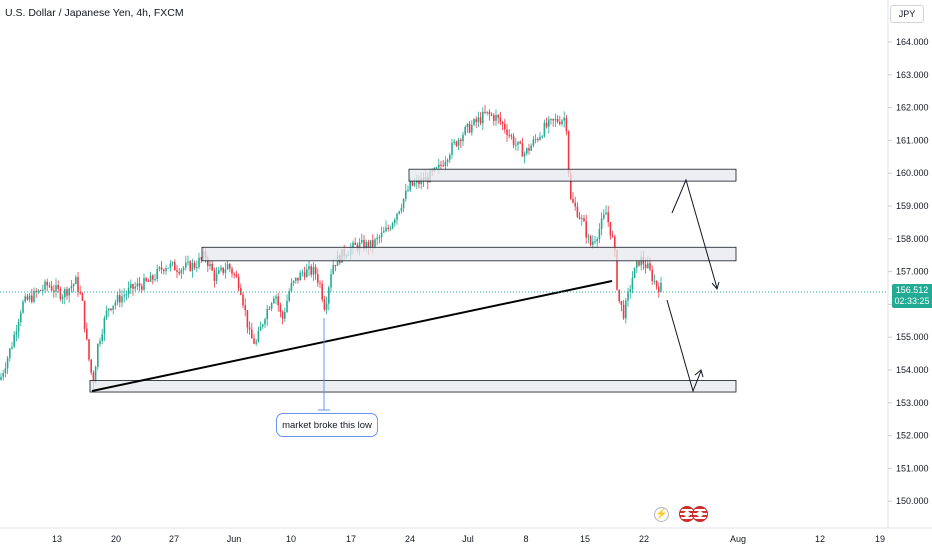 The height and width of the screenshot is (550, 932). What do you see at coordinates (907, 14) in the screenshot?
I see `currency-badge: JPY` at bounding box center [907, 14].